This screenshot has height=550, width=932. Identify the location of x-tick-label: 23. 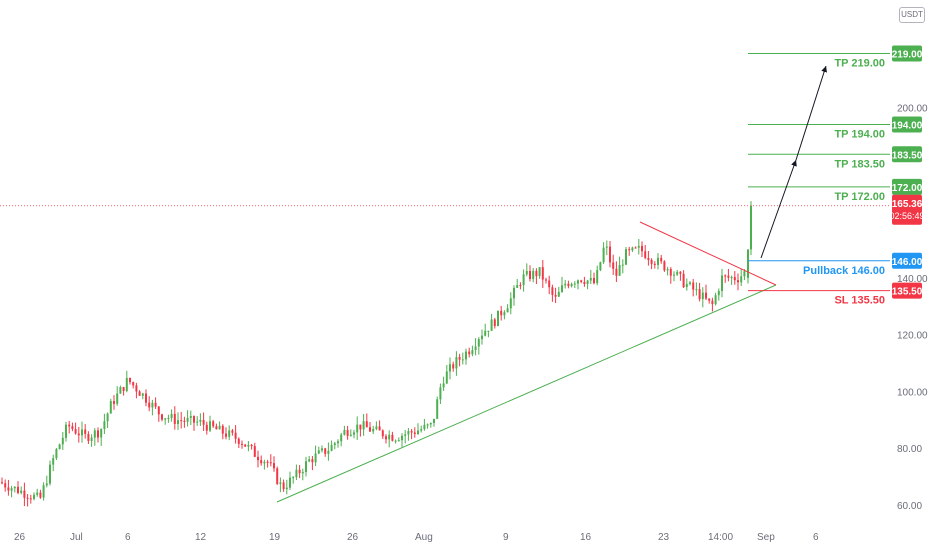
(664, 537).